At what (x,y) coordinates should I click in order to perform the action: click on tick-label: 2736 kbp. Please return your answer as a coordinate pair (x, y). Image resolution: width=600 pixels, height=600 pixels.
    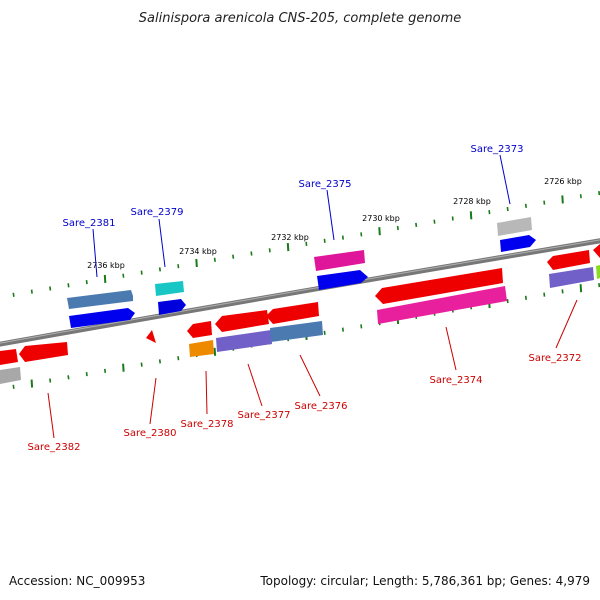
    Looking at the image, I should click on (106, 265).